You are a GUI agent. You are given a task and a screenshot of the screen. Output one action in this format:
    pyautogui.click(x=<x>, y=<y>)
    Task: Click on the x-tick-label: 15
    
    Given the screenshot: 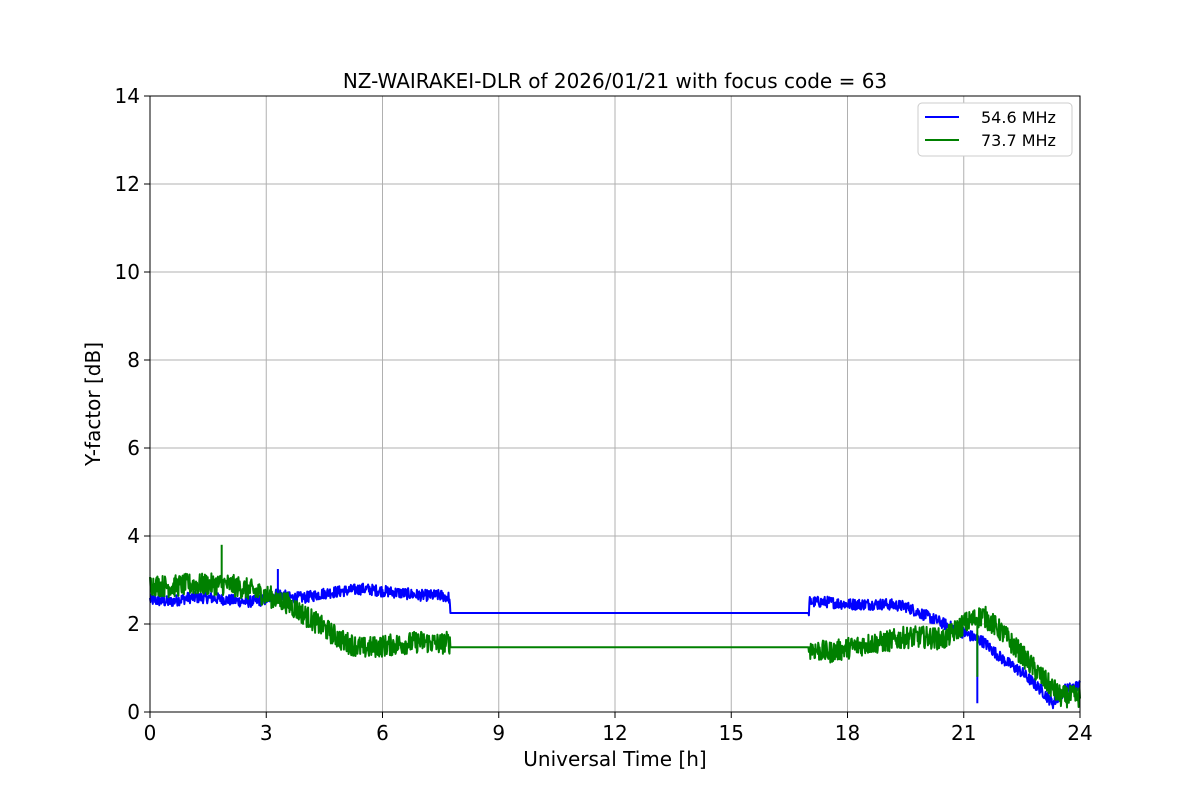 What is the action you would take?
    pyautogui.click(x=731, y=733)
    